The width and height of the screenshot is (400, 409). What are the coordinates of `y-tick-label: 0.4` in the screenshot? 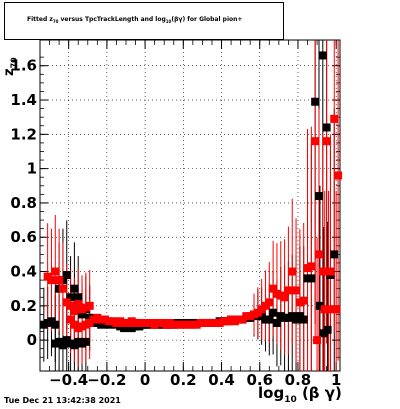 It's located at (23, 272).